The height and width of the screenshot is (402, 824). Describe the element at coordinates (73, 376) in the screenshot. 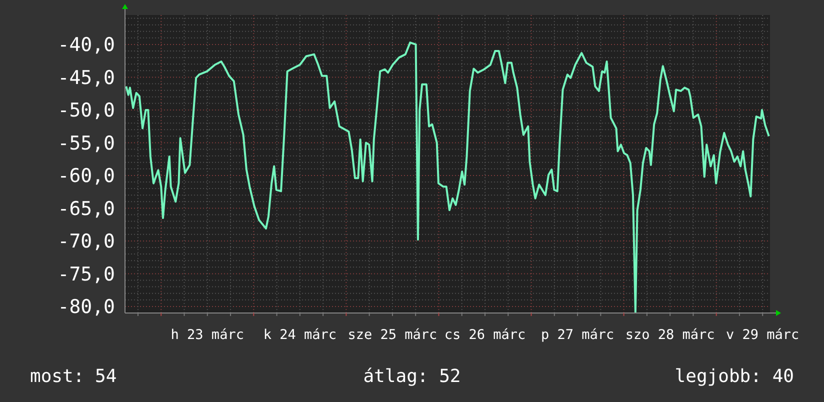

I see `text: most: 54` at that location.